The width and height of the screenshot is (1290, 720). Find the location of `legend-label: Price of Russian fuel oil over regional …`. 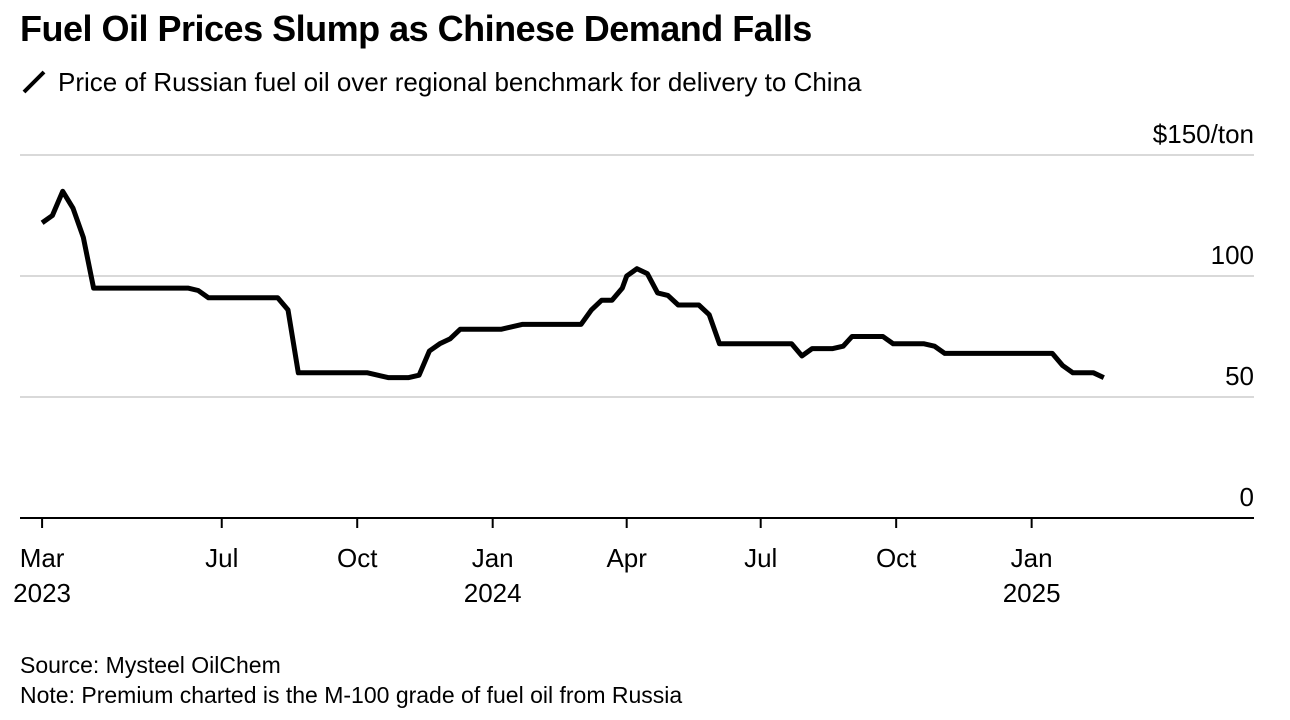

legend-label: Price of Russian fuel oil over regional … is located at coordinates (460, 81).